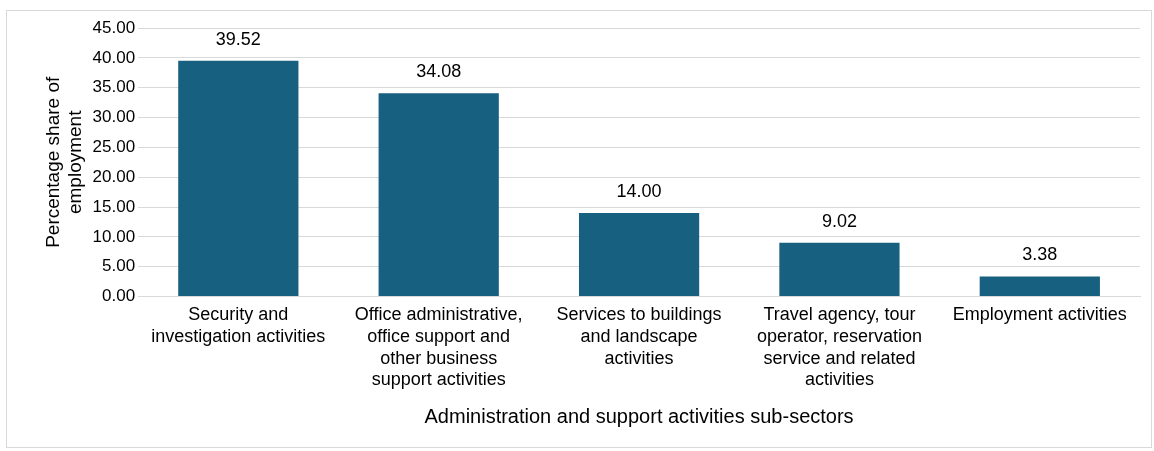 The height and width of the screenshot is (451, 1154). What do you see at coordinates (119, 266) in the screenshot?
I see `y-tick-label: 5.00` at bounding box center [119, 266].